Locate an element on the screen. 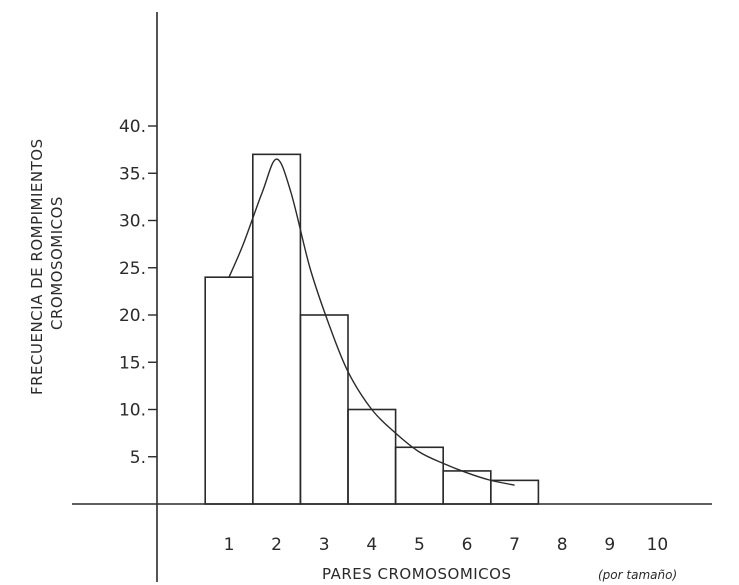 This screenshot has height=585, width=739. y-tick-label-15: 15. is located at coordinates (132, 363).